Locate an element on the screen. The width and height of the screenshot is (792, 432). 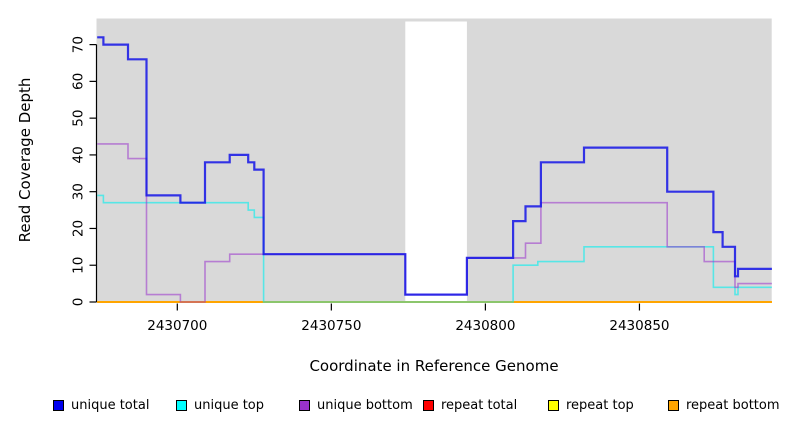
legend-item-unique-top: unique top is located at coordinates (220, 405).